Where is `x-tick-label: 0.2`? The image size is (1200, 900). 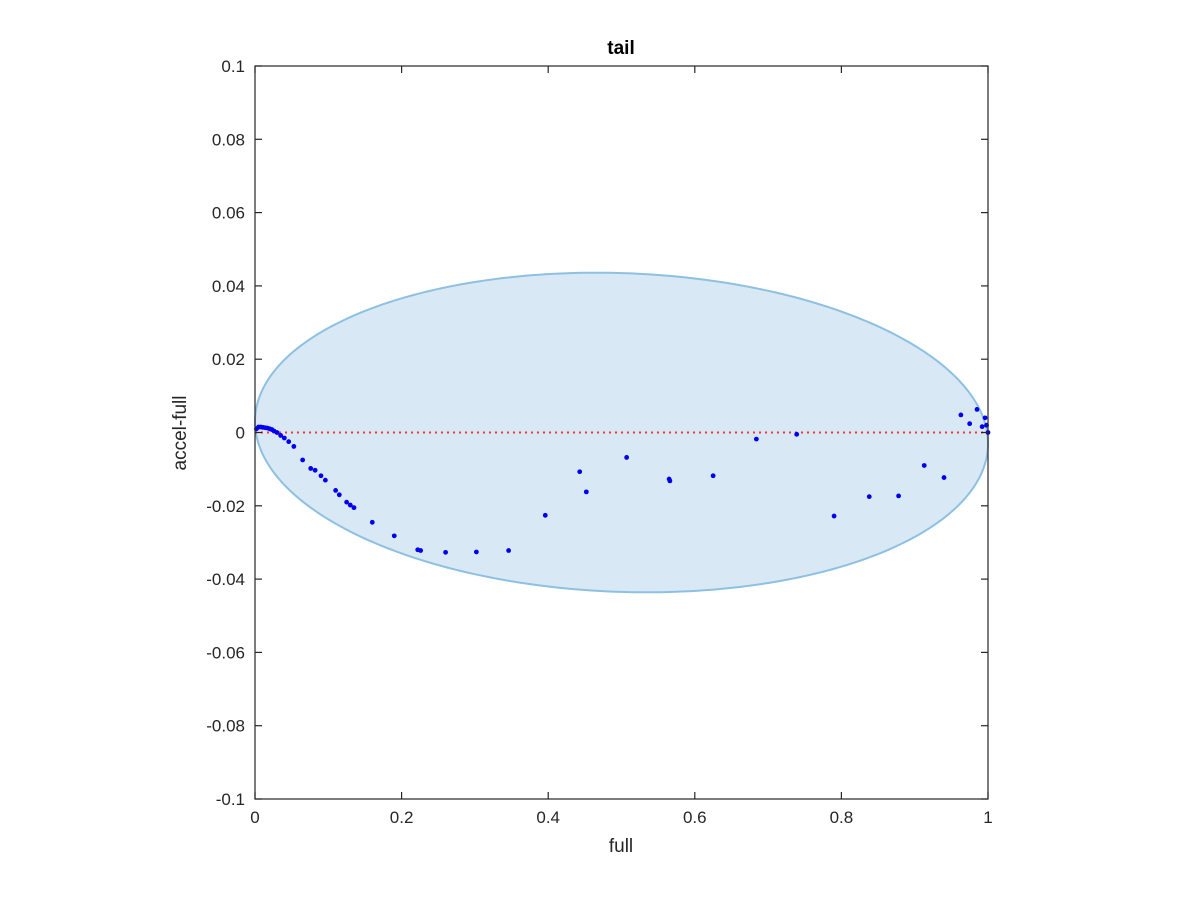 x-tick-label: 0.2 is located at coordinates (402, 817).